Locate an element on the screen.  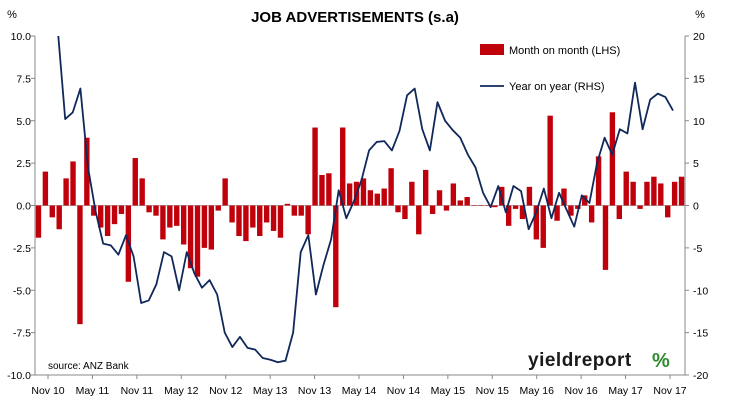
right-tick-label: -20 is located at coordinates (700, 376).